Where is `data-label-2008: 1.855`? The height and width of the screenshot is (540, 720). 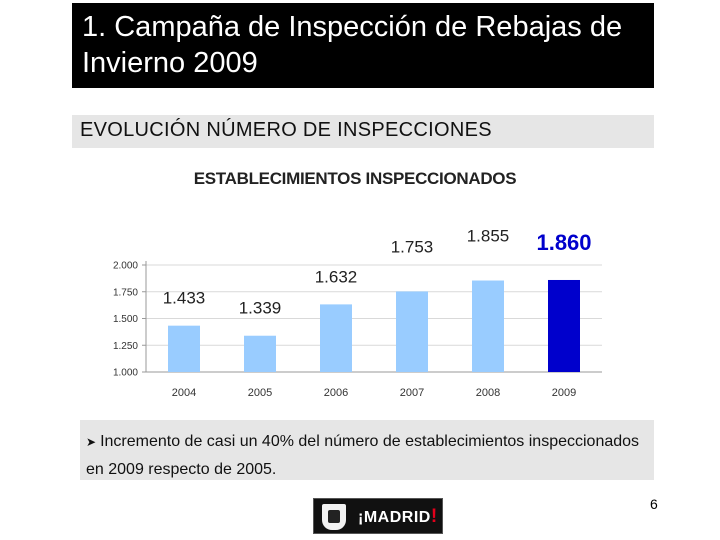
data-label-2008: 1.855 is located at coordinates (488, 236).